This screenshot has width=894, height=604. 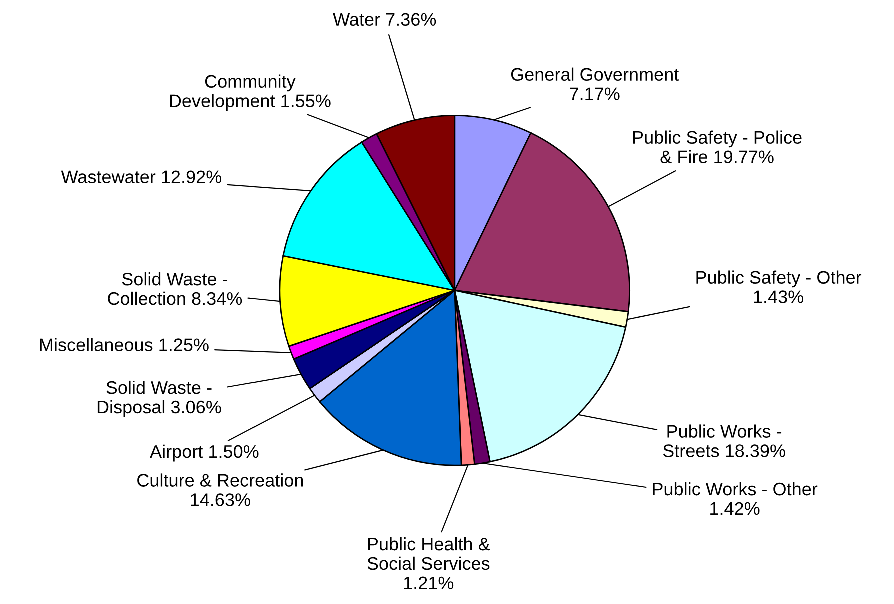 I want to click on data-label: 1.42%, so click(x=735, y=509).